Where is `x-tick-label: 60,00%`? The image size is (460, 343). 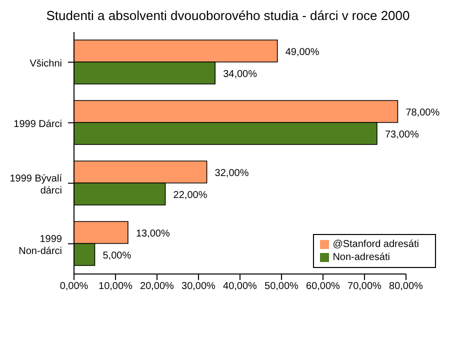
x-tick-label: 60,00% is located at coordinates (323, 286).